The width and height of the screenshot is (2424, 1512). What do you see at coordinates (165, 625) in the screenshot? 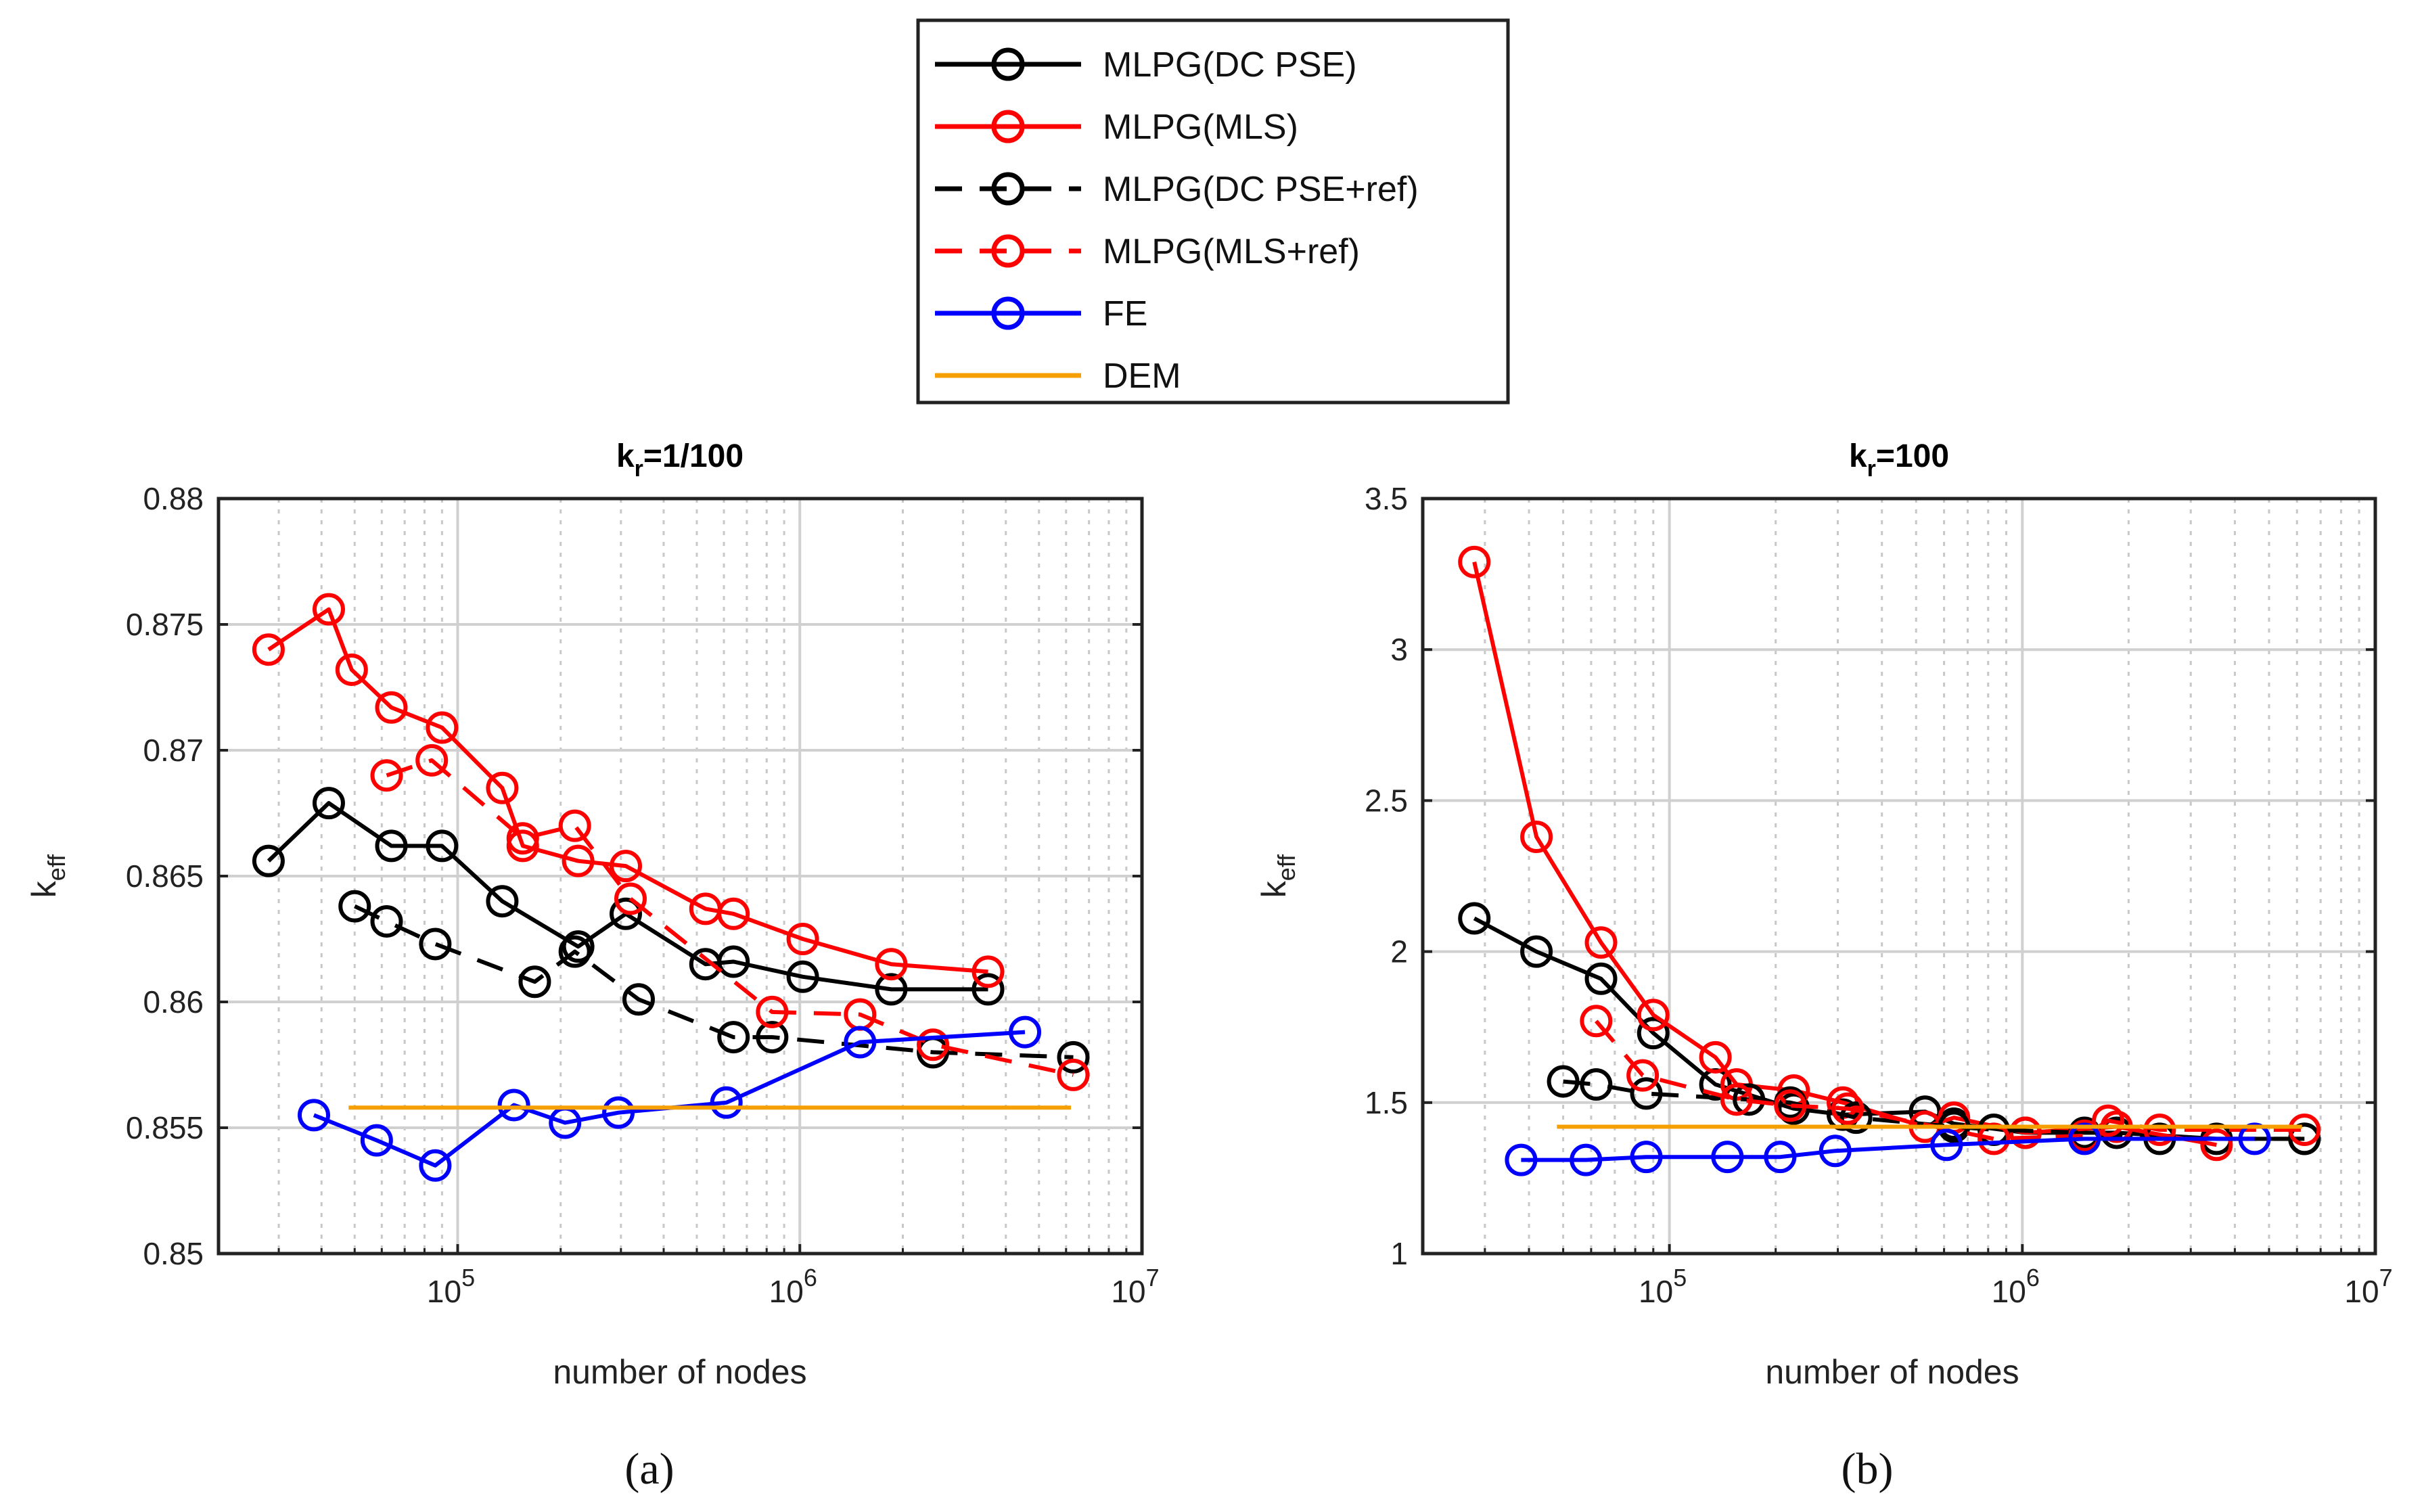
I see `y-tick-label: 0.875` at bounding box center [165, 625].